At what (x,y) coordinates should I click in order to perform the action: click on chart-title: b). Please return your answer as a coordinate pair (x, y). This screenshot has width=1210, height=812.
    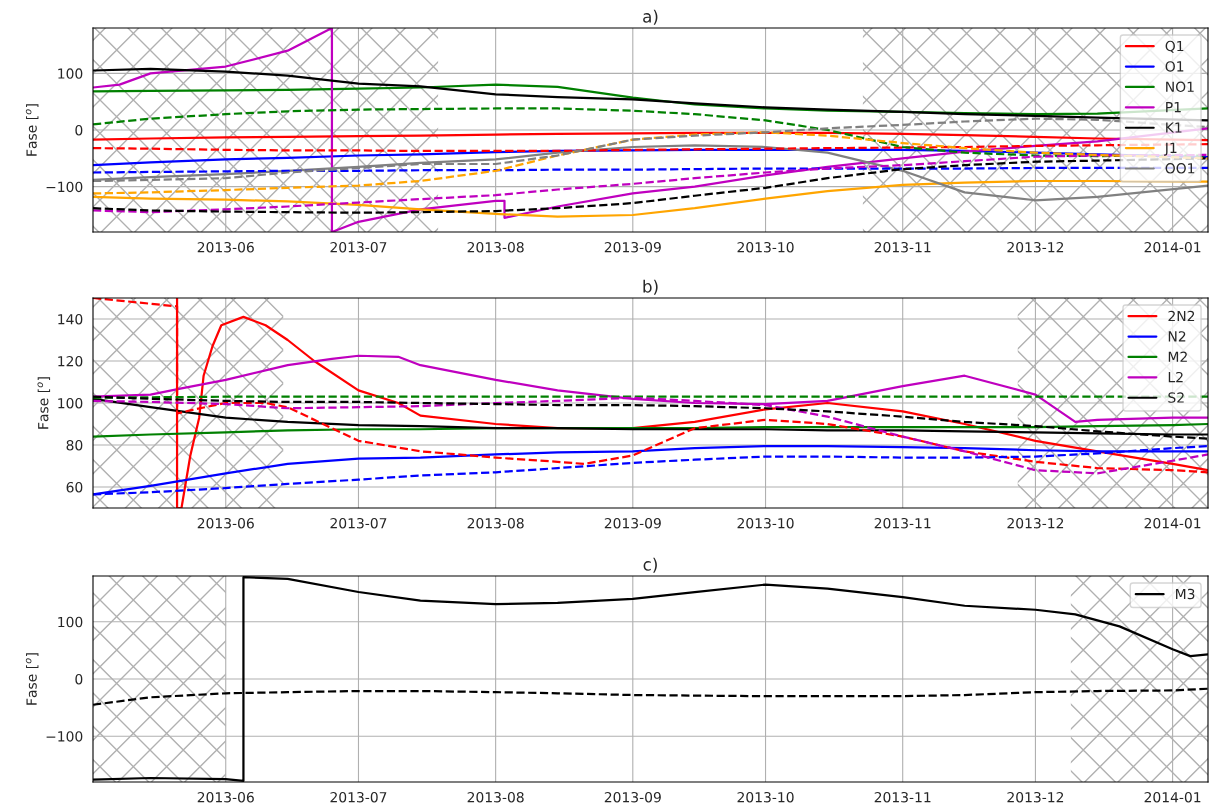
    Looking at the image, I should click on (650, 287).